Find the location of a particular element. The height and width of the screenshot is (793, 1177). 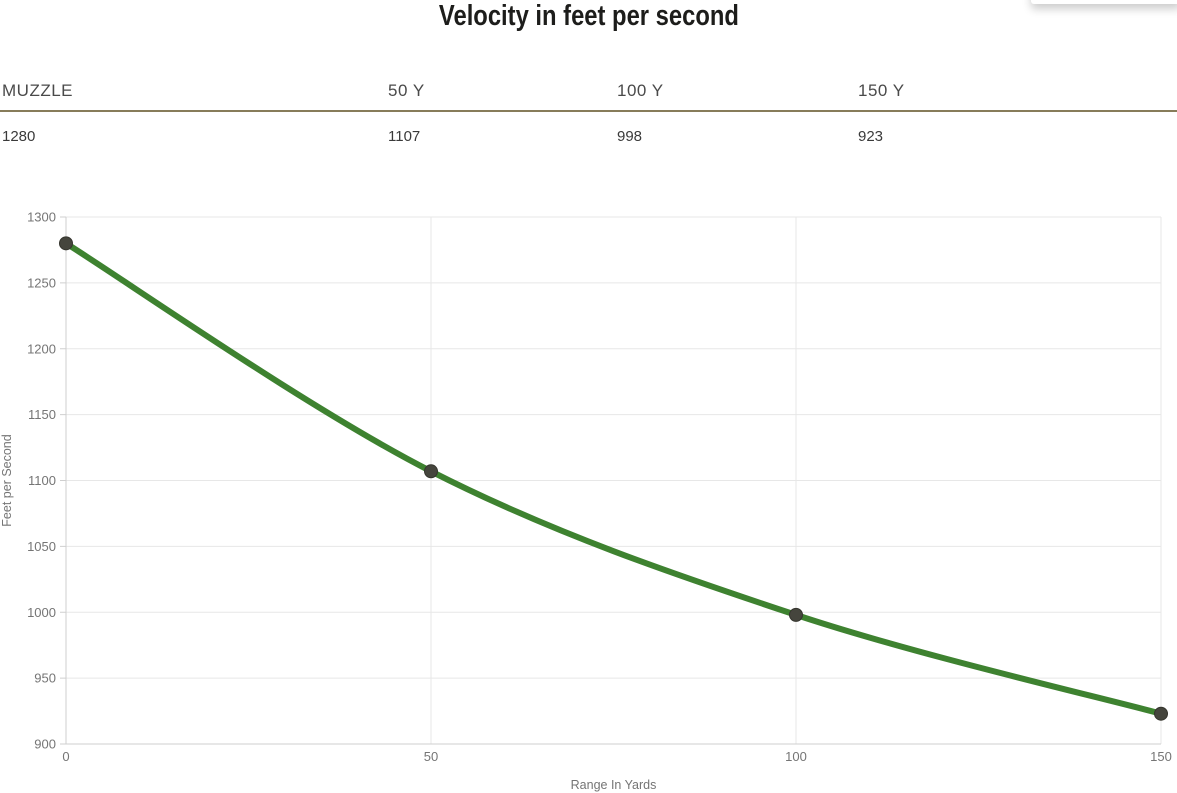

x-tick-label: 150 is located at coordinates (1161, 756).